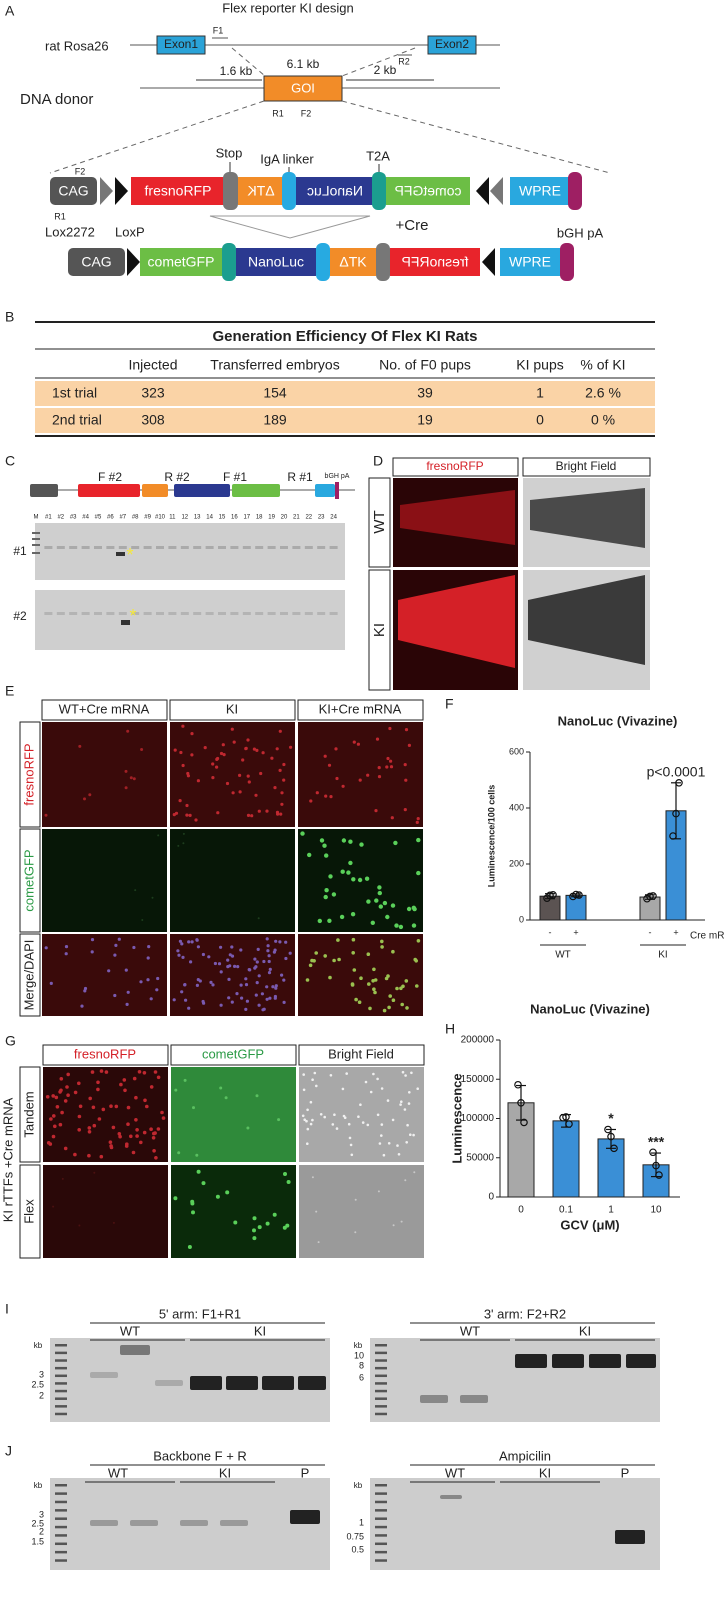 Image resolution: width=725 pixels, height=1599 pixels. Describe the element at coordinates (603, 393) in the screenshot. I see `table-cell: 2.6 %` at that location.